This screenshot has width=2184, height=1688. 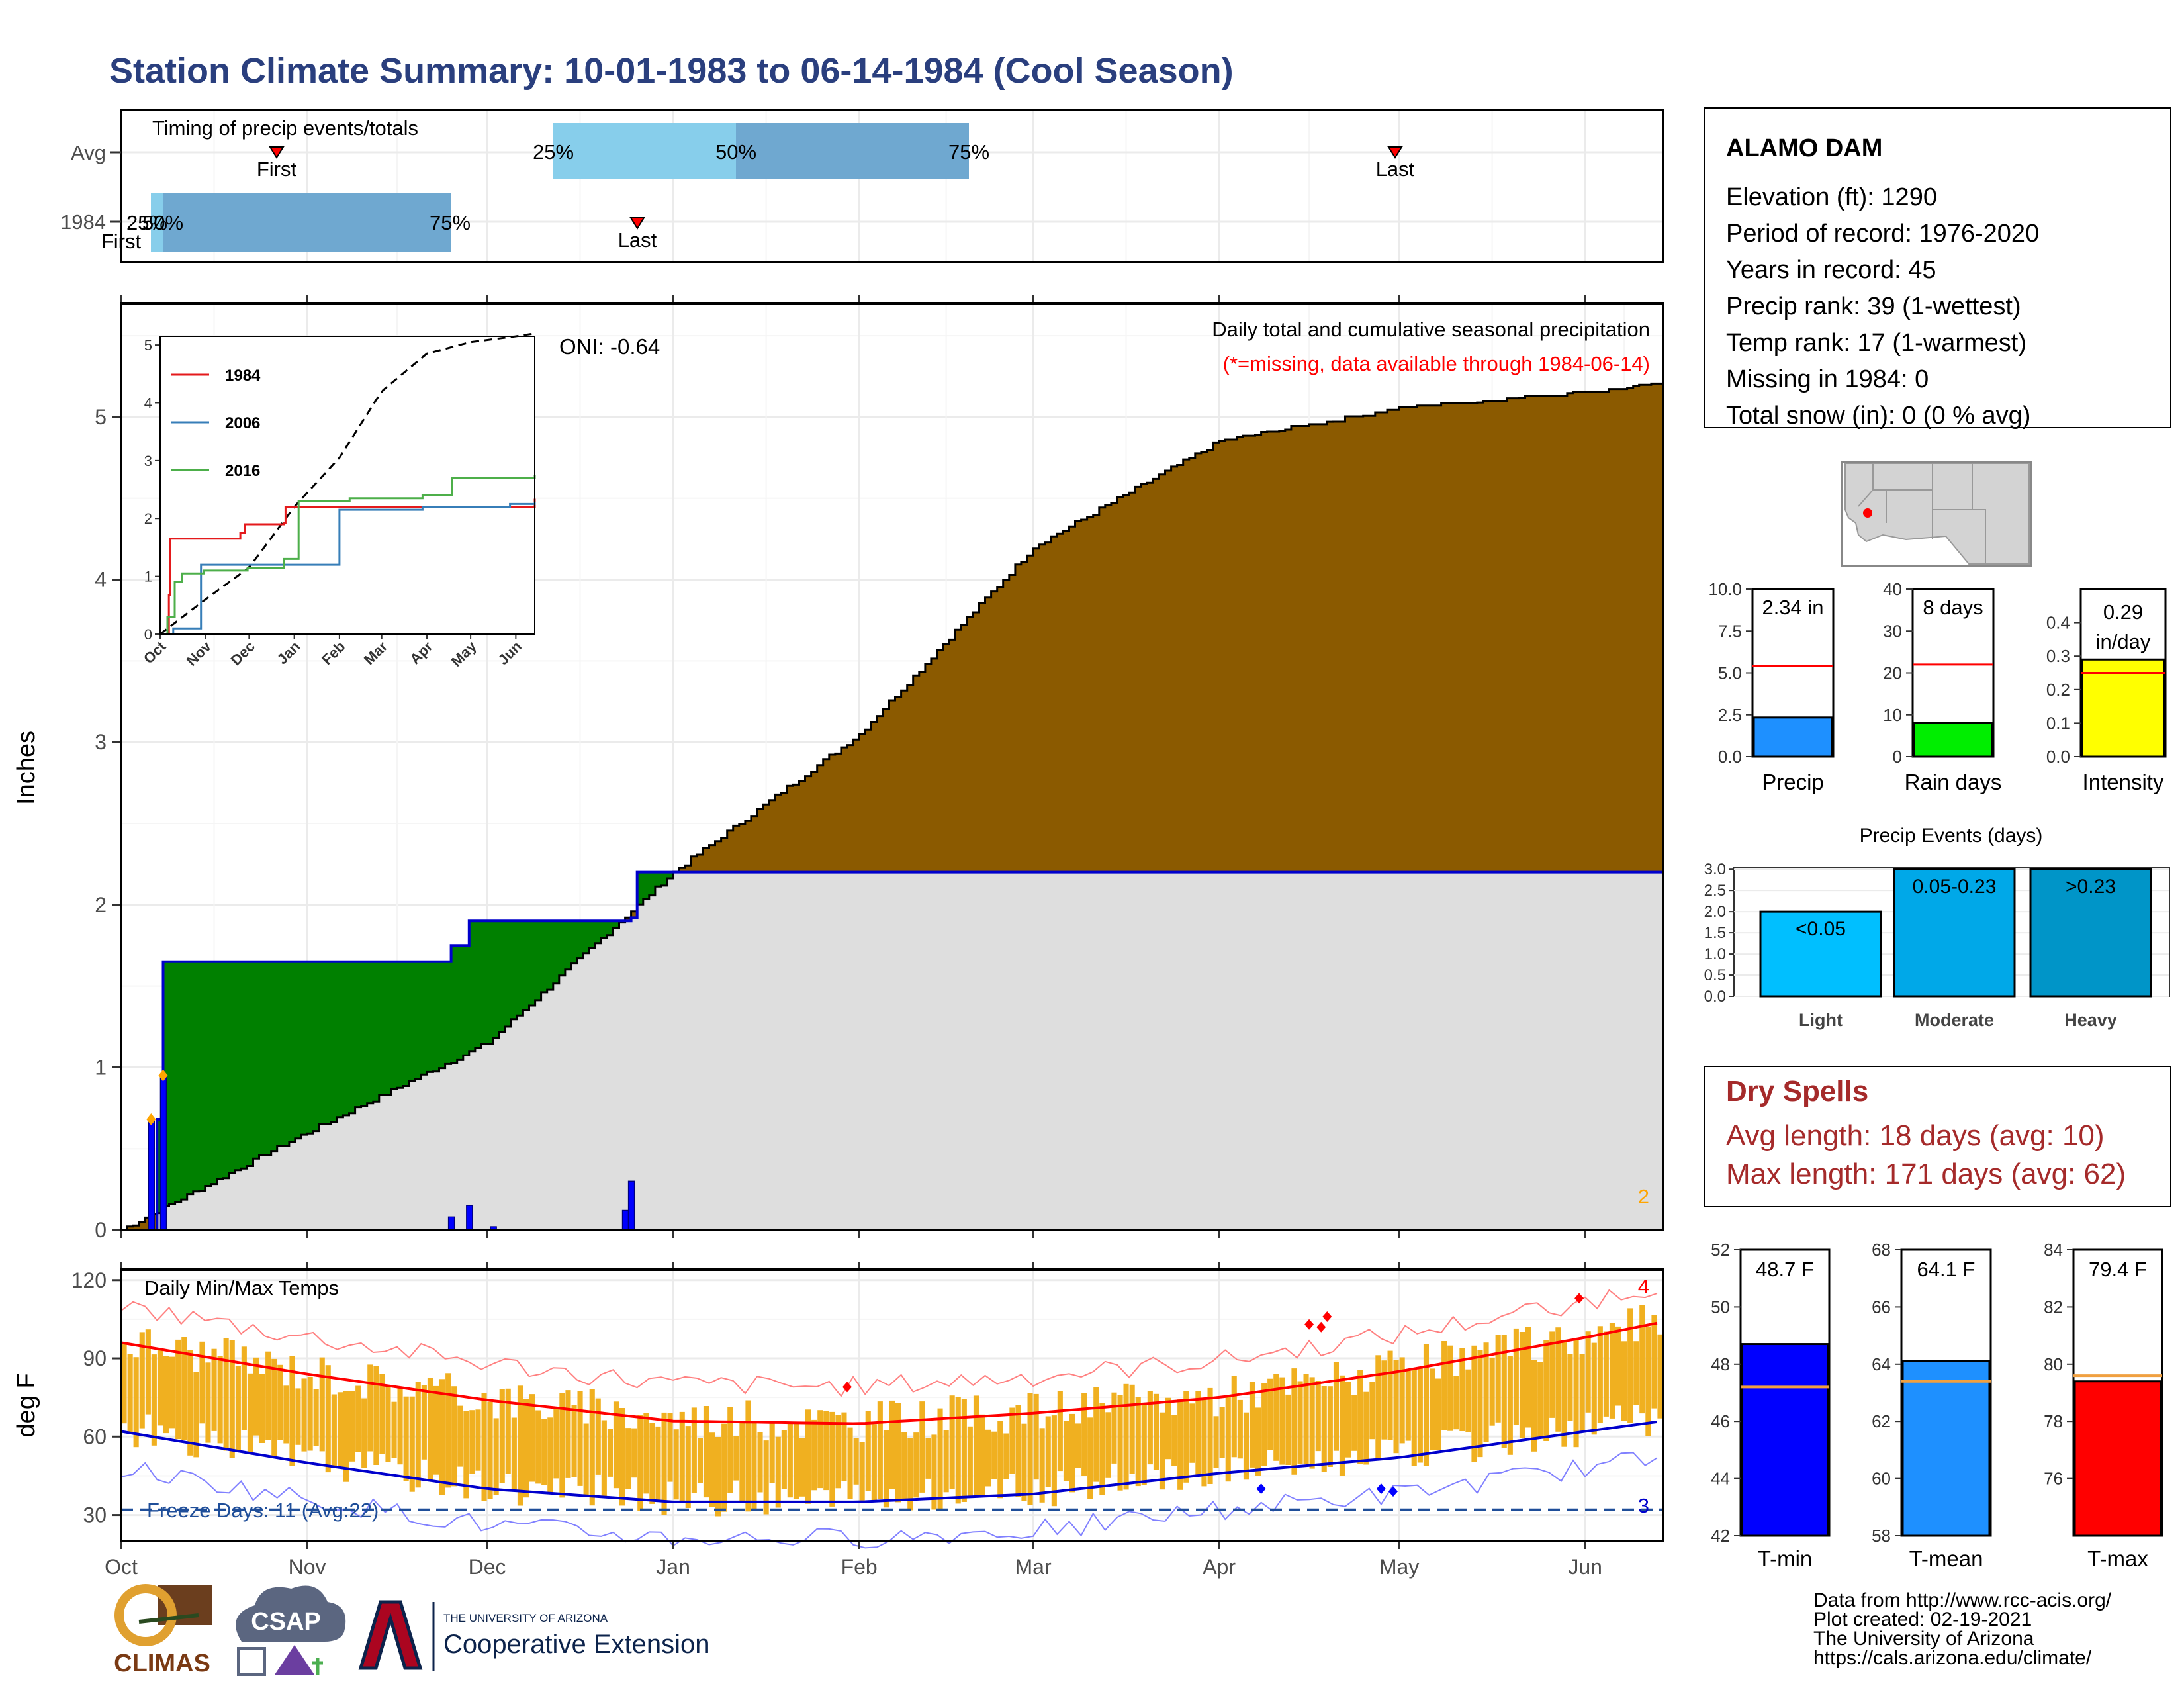 I want to click on temp-bar-tick-label: 66, so click(x=1881, y=1307).